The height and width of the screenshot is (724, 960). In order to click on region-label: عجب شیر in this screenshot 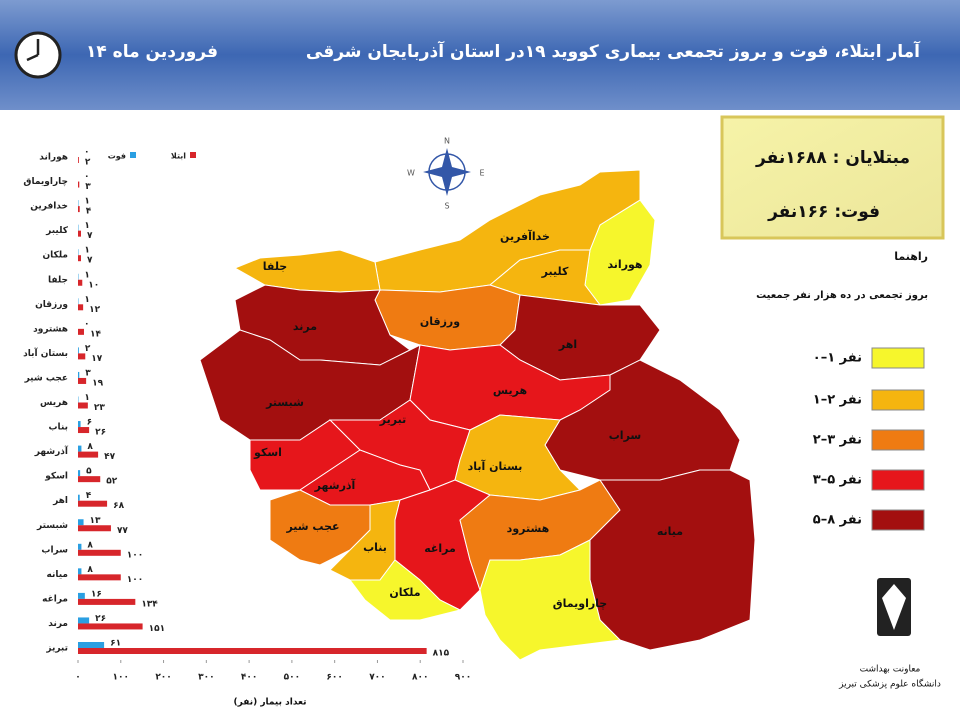, I will do `click(312, 526)`.